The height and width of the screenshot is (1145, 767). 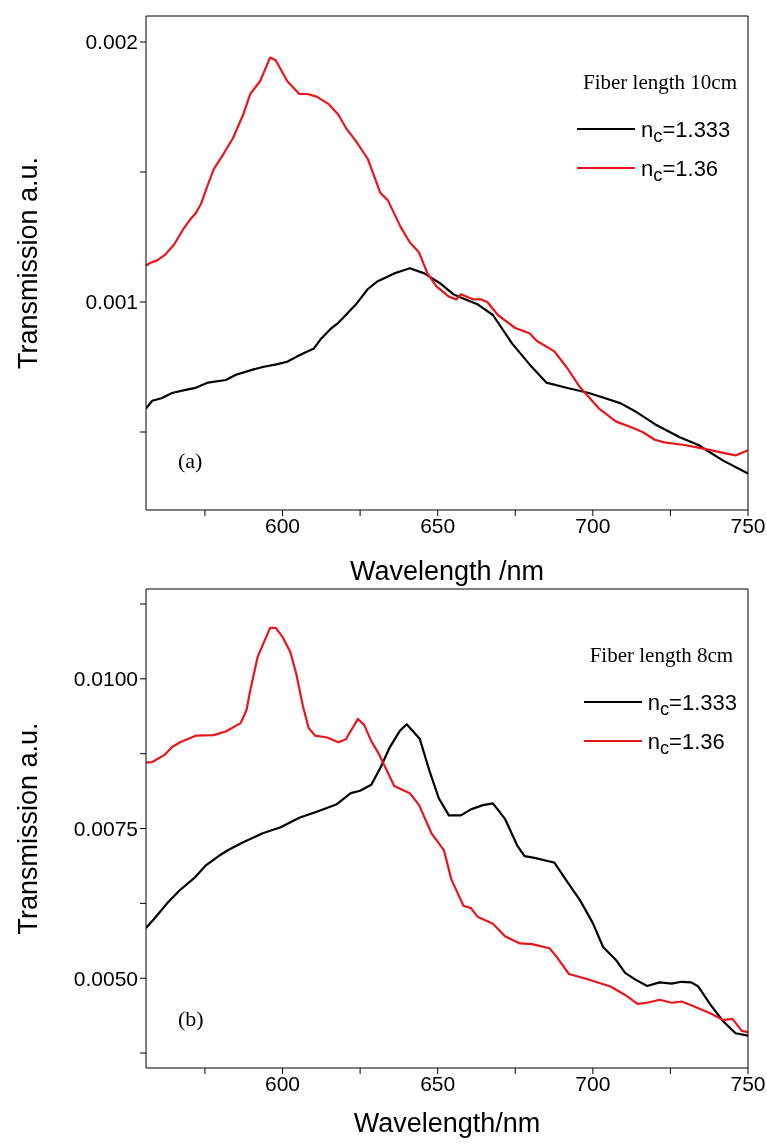 What do you see at coordinates (111, 42) in the screenshot?
I see `y-tick-label: 0.002` at bounding box center [111, 42].